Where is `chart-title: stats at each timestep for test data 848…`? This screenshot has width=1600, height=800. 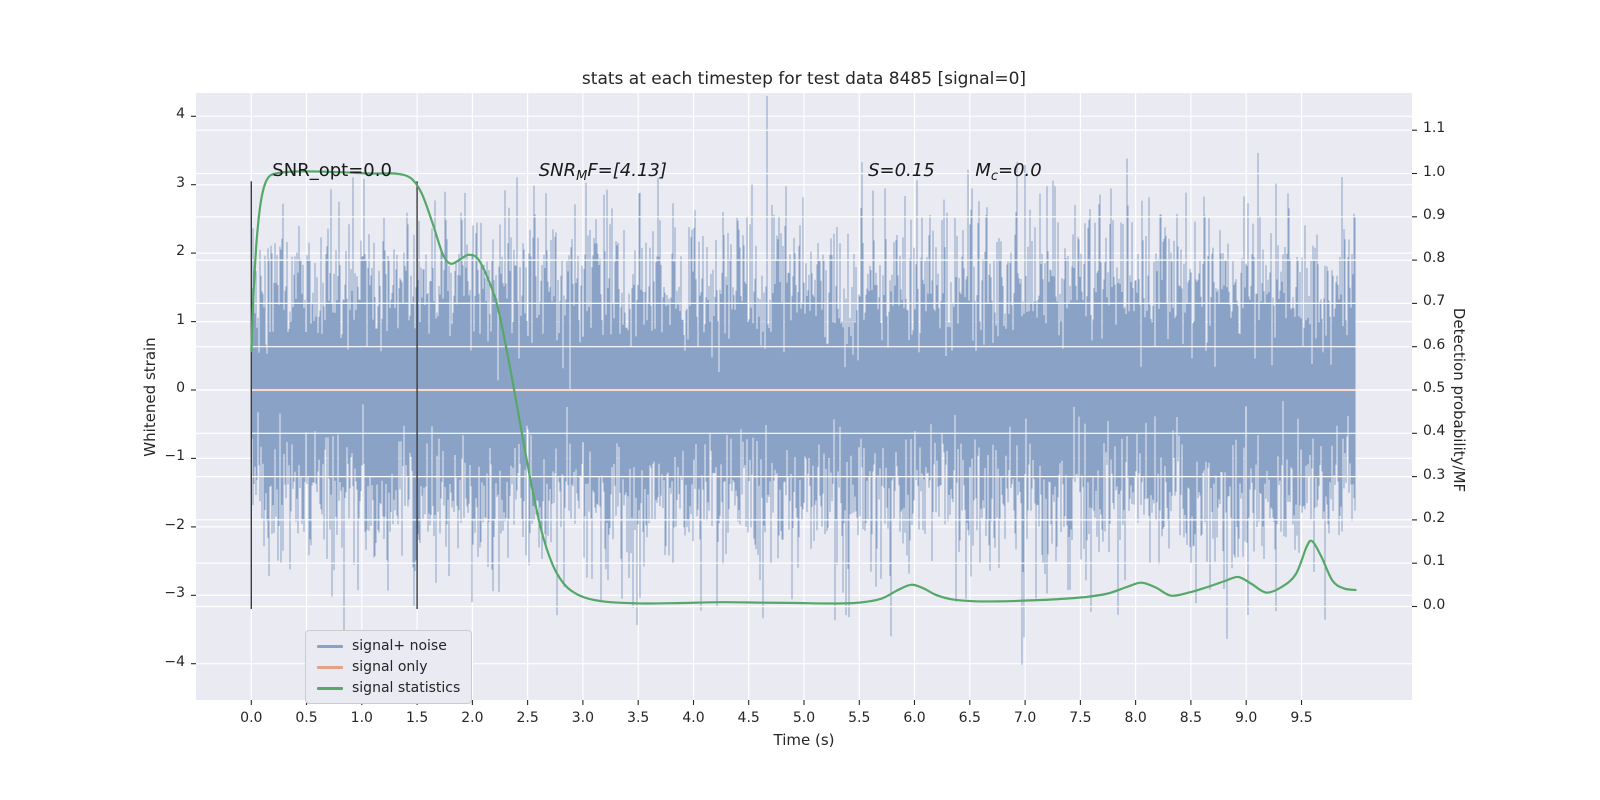 chart-title: stats at each timestep for test data 848… is located at coordinates (804, 79).